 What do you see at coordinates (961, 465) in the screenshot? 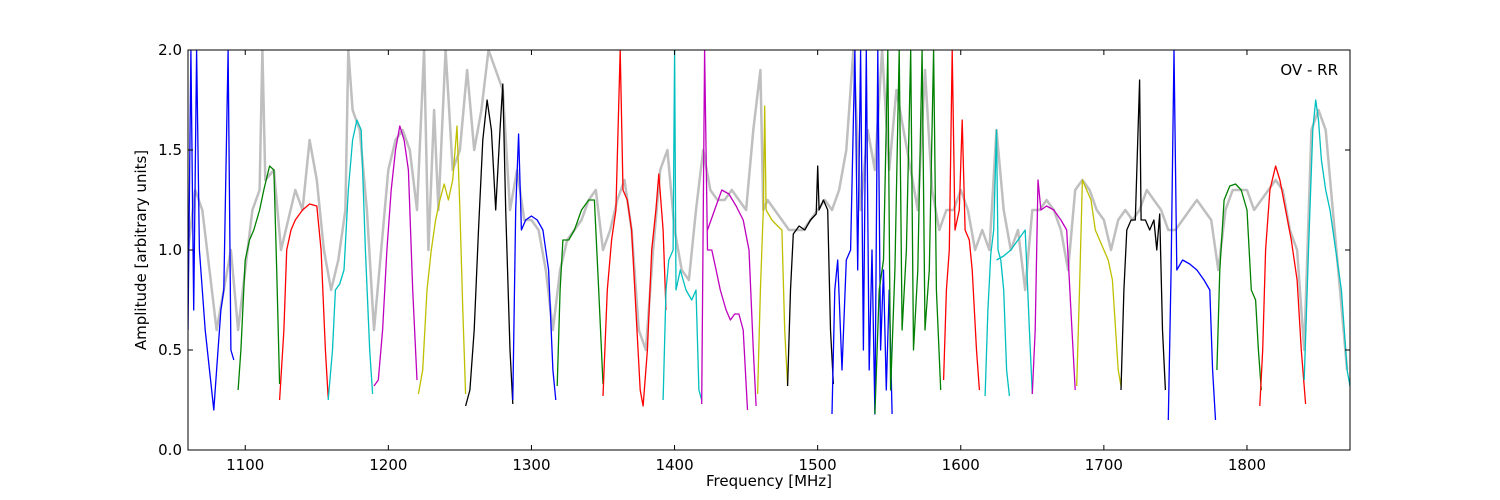
I see `x-tick-label-5: 1600` at bounding box center [961, 465].